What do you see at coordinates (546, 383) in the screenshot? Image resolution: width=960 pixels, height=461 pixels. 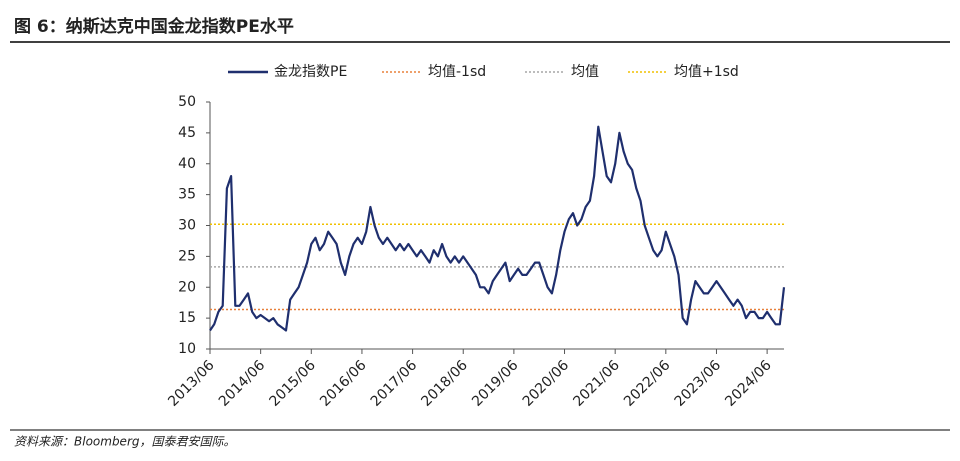 I see `x-tick-label: 2020/06` at bounding box center [546, 383].